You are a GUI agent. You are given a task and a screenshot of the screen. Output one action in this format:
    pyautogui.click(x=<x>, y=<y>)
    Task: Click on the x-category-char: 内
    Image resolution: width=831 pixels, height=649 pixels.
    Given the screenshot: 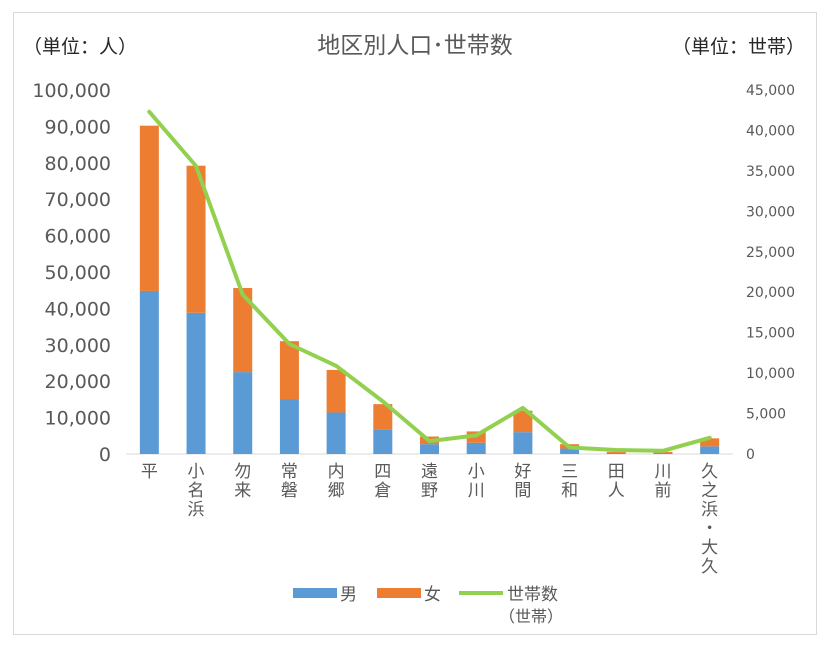 What is the action you would take?
    pyautogui.click(x=336, y=472)
    